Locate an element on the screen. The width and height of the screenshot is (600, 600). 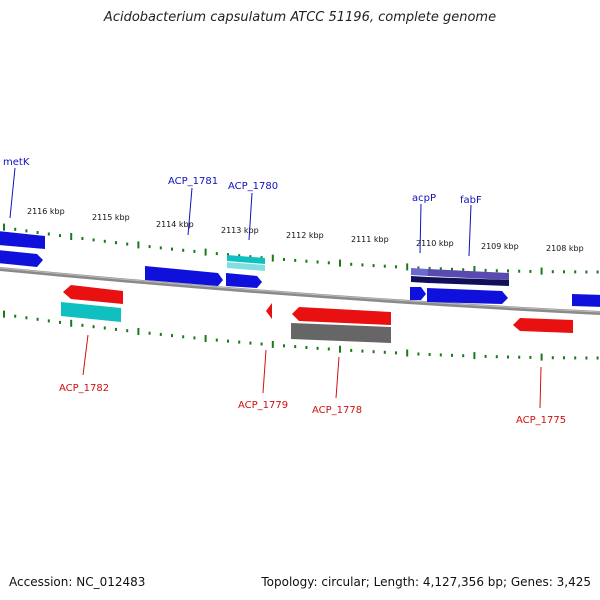
gene-label-acpP: acpP is located at coordinates (424, 198).